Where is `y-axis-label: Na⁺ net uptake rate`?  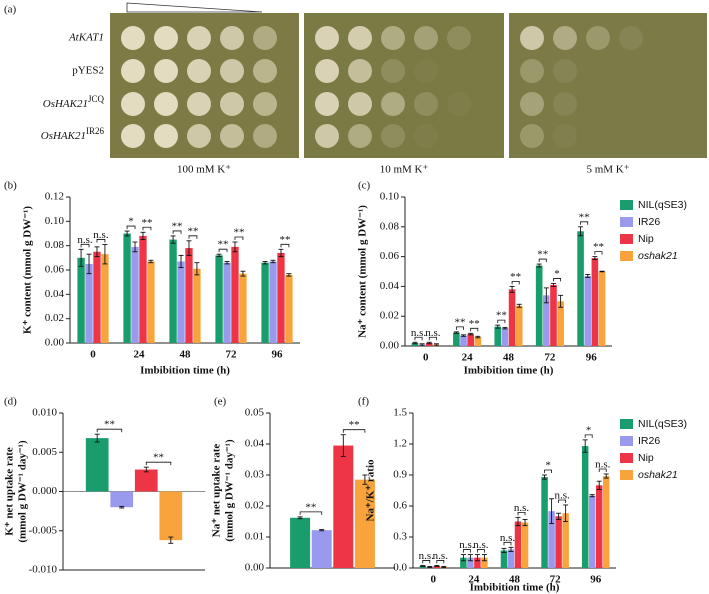
y-axis-label: Na⁺ net uptake rate is located at coordinates (217, 491).